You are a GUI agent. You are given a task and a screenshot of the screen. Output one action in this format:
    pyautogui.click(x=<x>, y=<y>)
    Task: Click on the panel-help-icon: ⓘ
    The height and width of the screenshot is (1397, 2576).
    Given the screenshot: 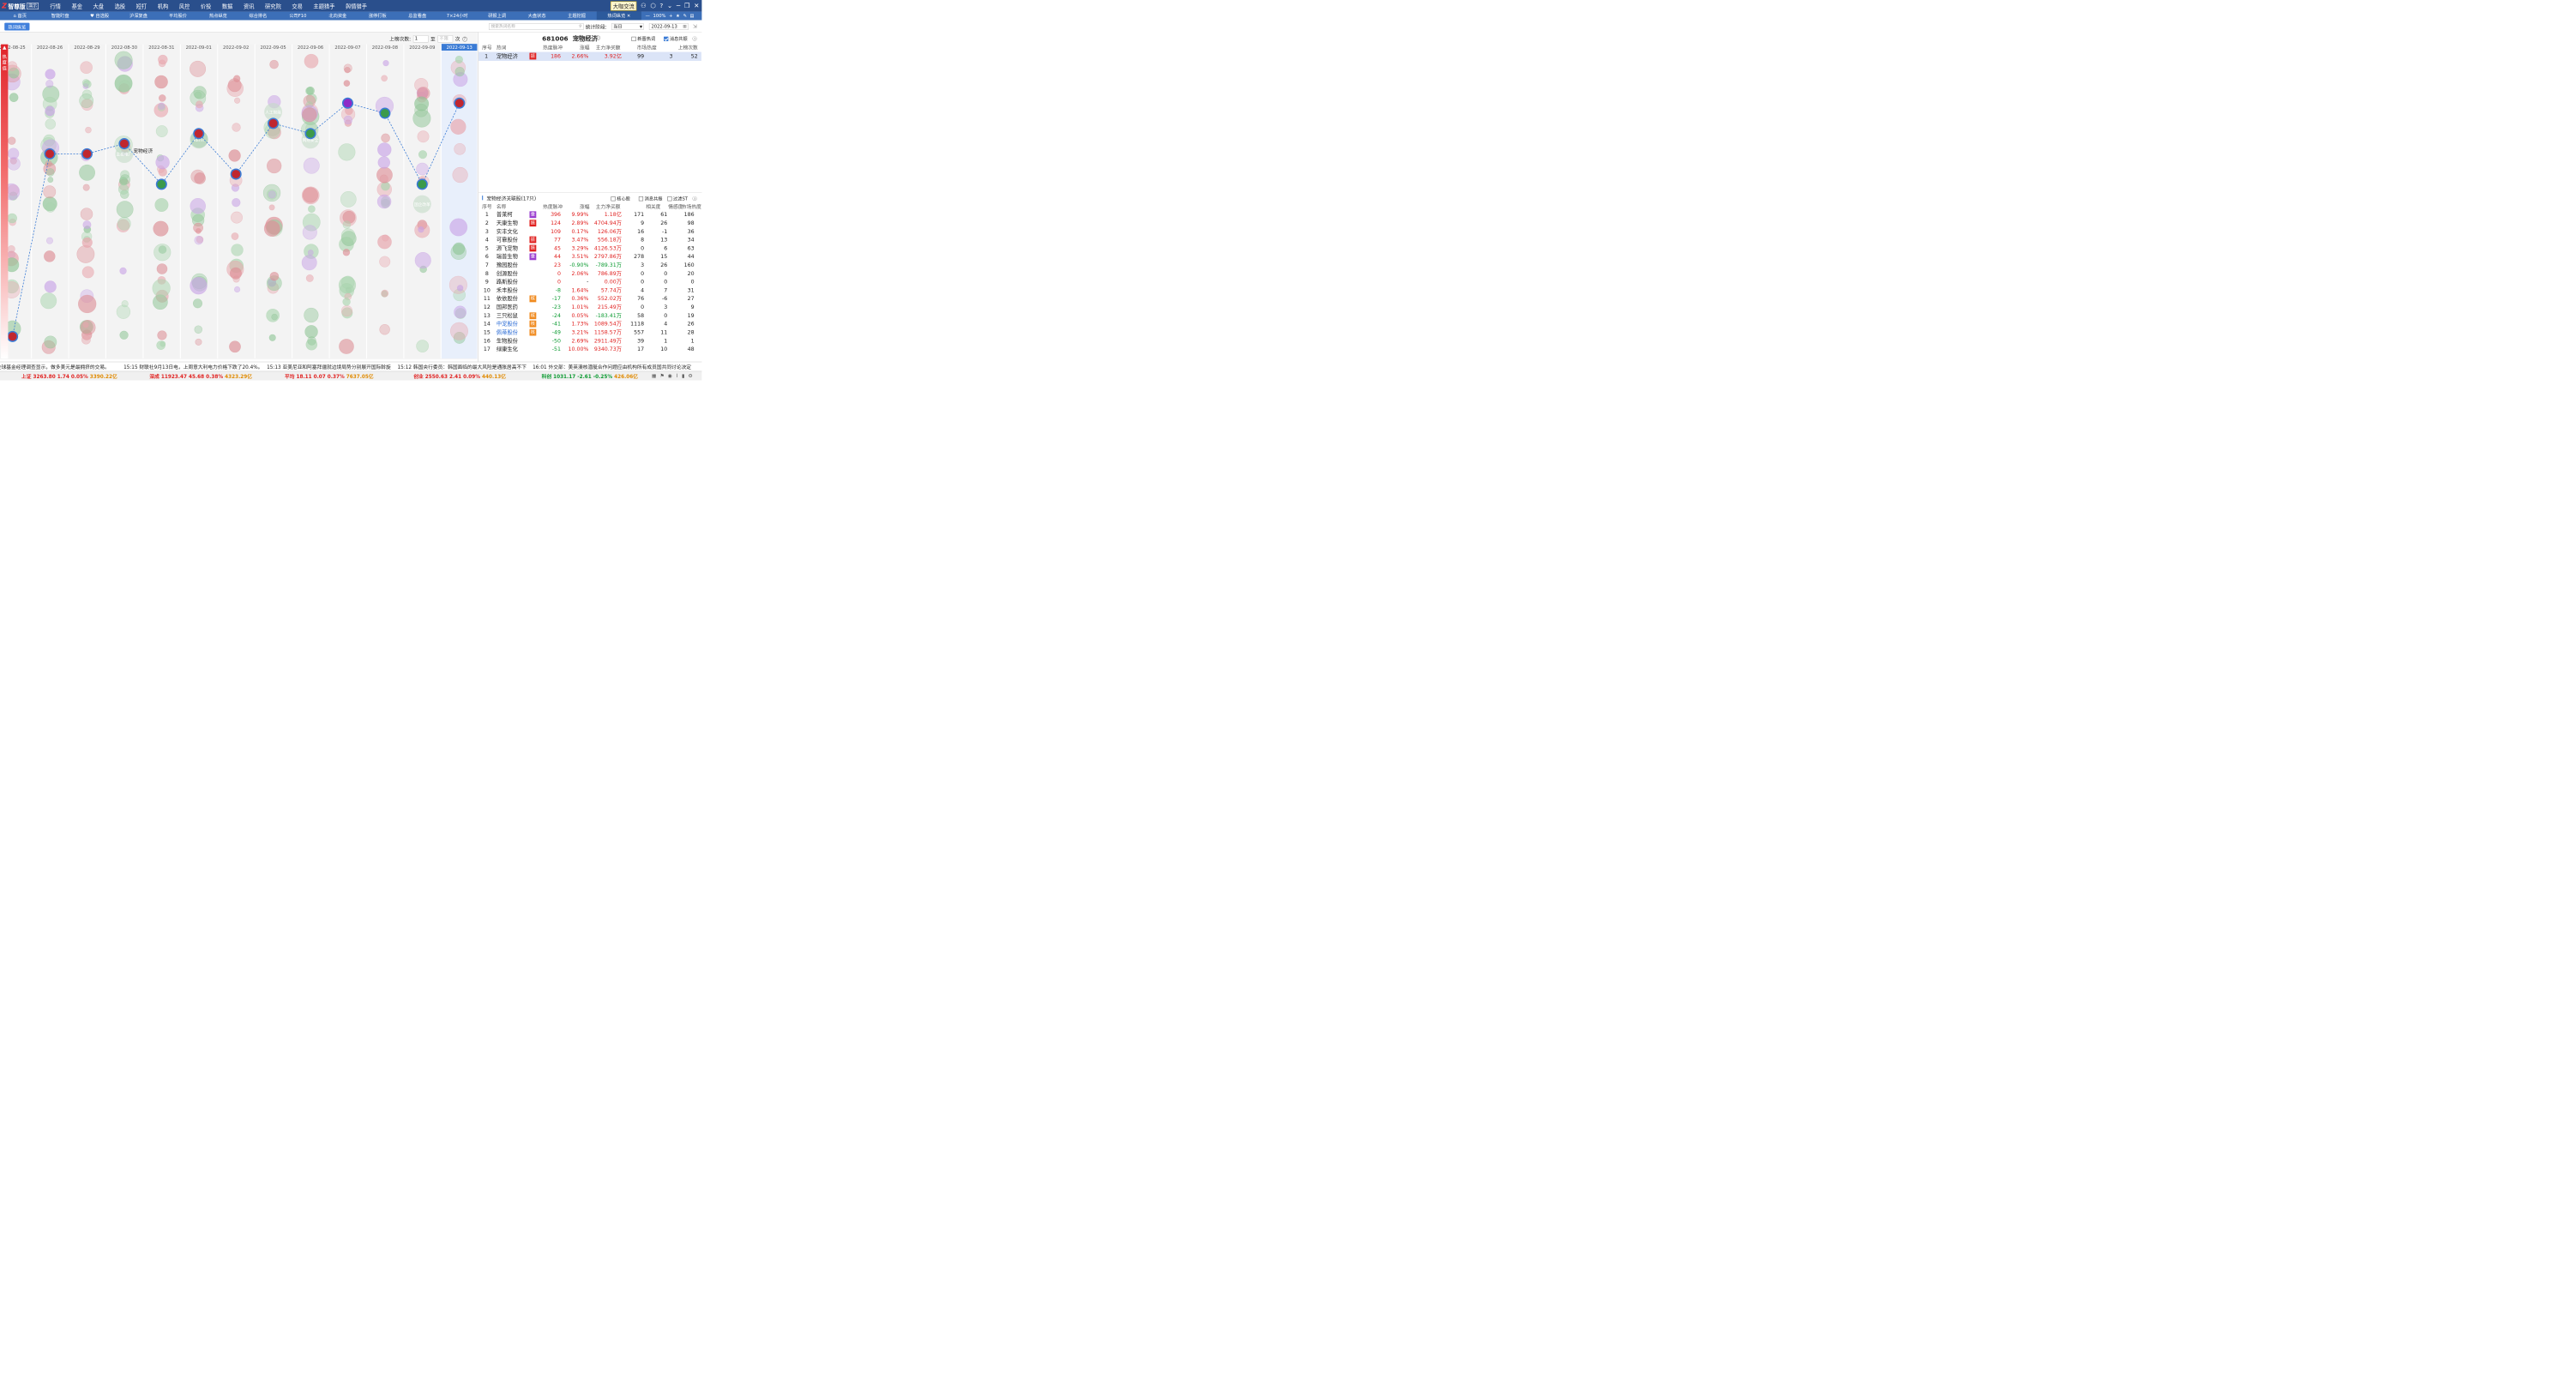 What is the action you would take?
    pyautogui.click(x=694, y=39)
    